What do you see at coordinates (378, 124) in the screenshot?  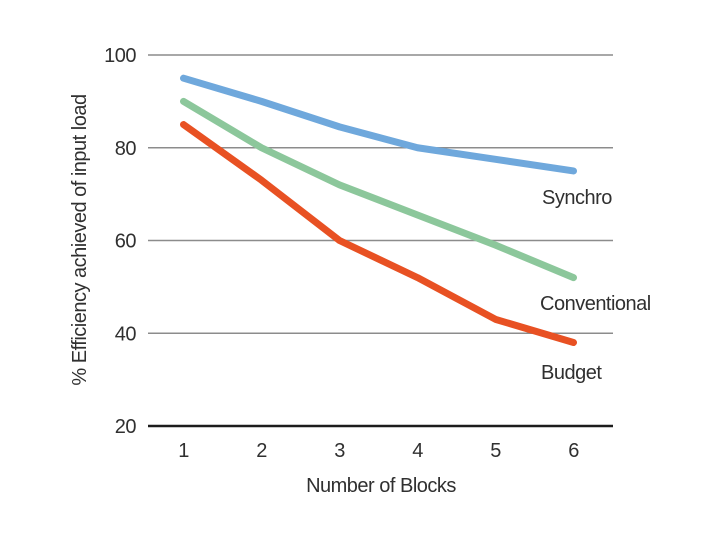 I see `series-line-synchro` at bounding box center [378, 124].